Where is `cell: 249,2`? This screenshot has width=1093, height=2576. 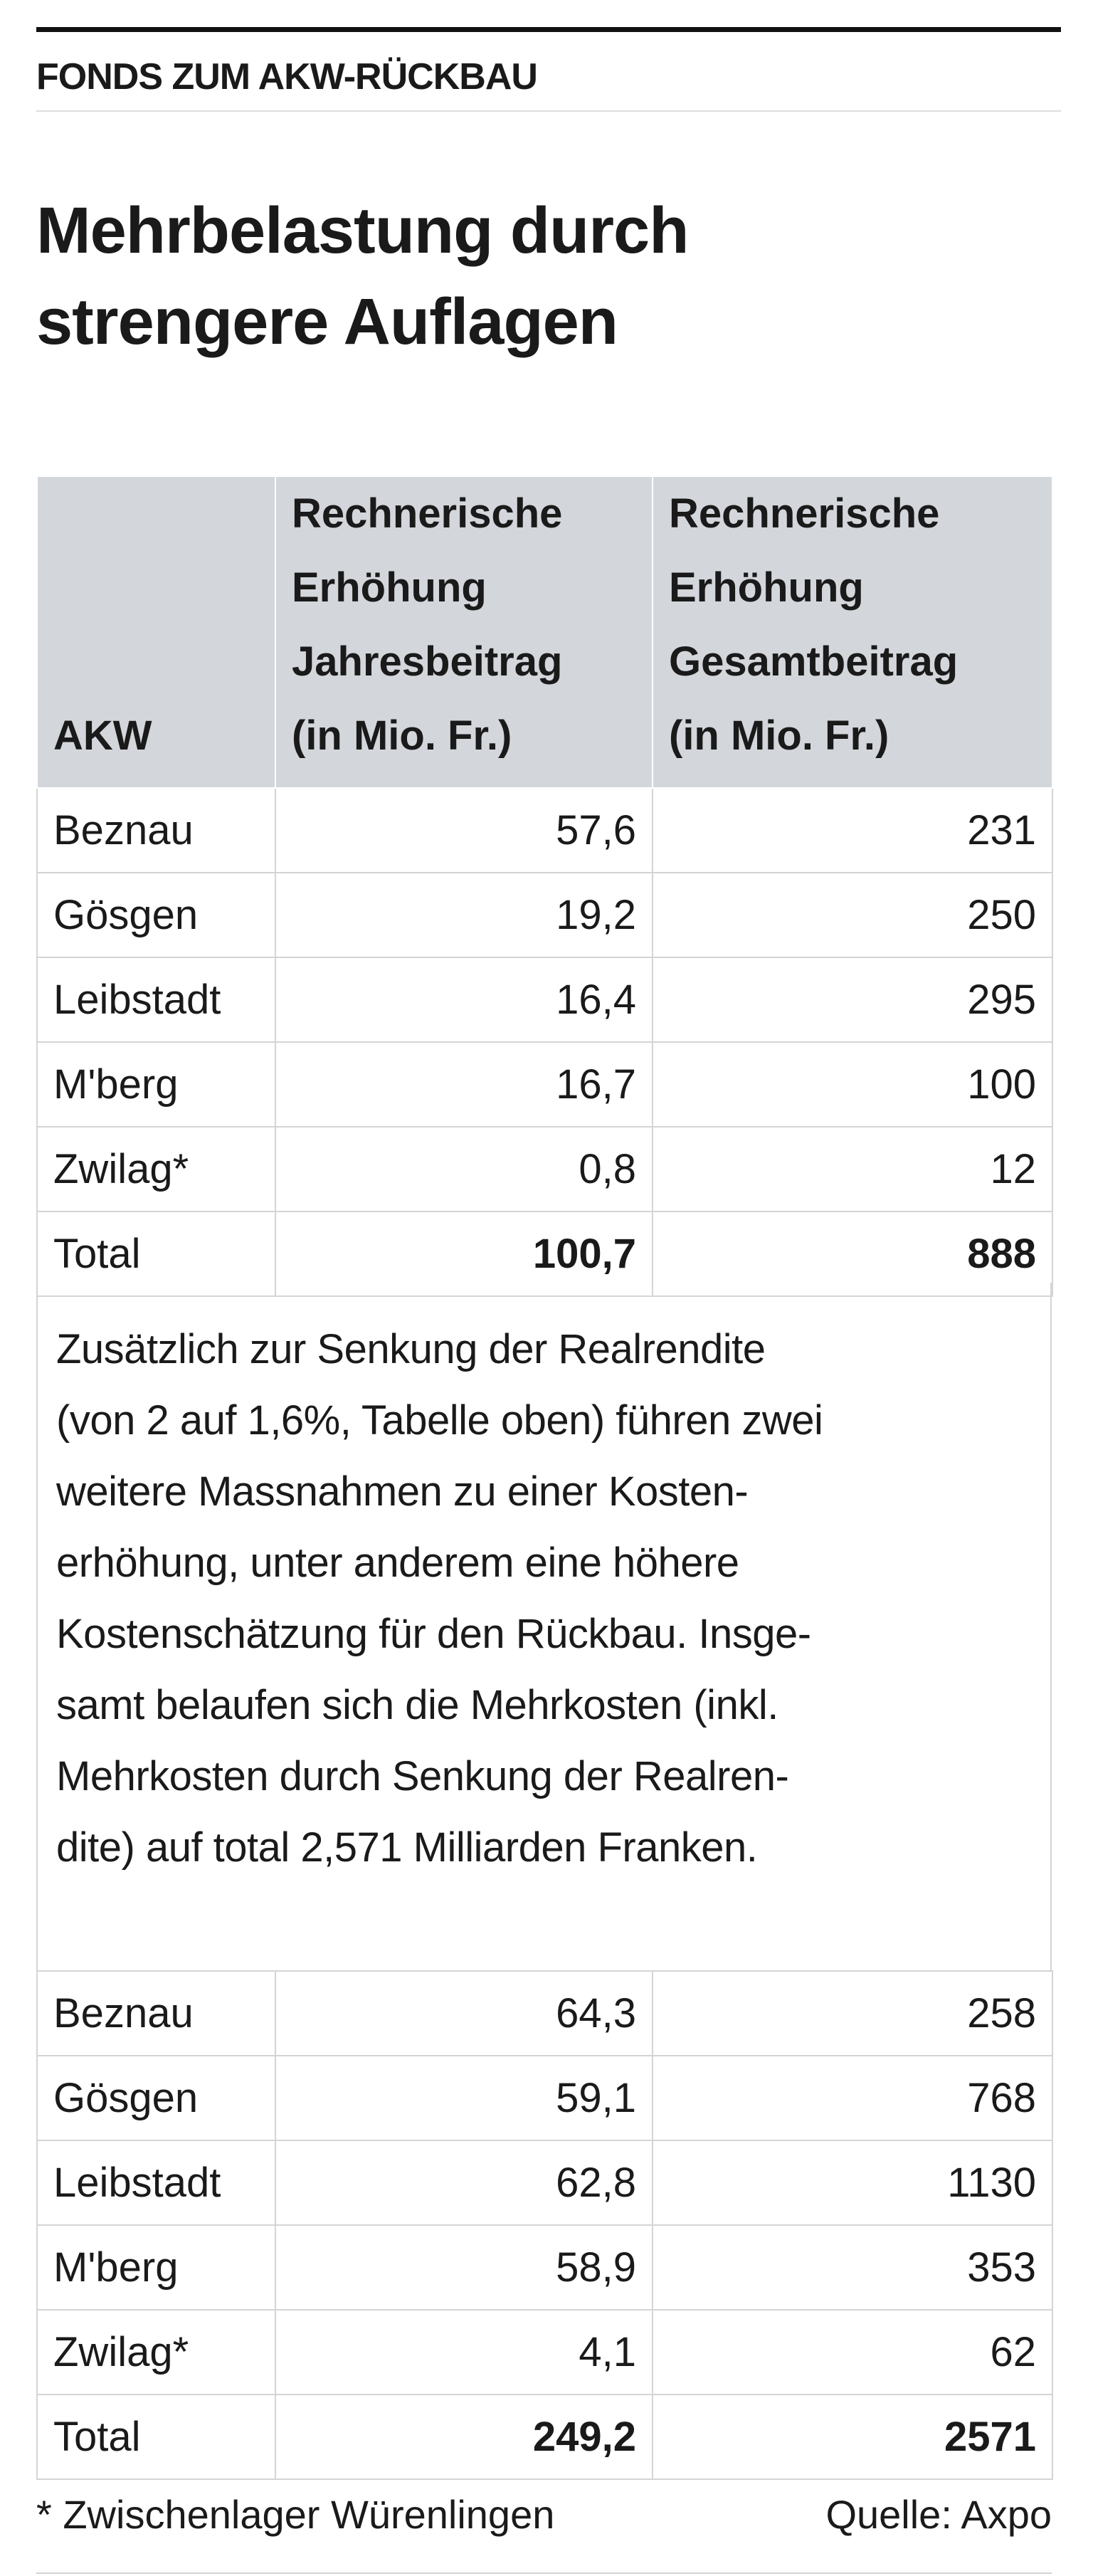 cell: 249,2 is located at coordinates (464, 2437).